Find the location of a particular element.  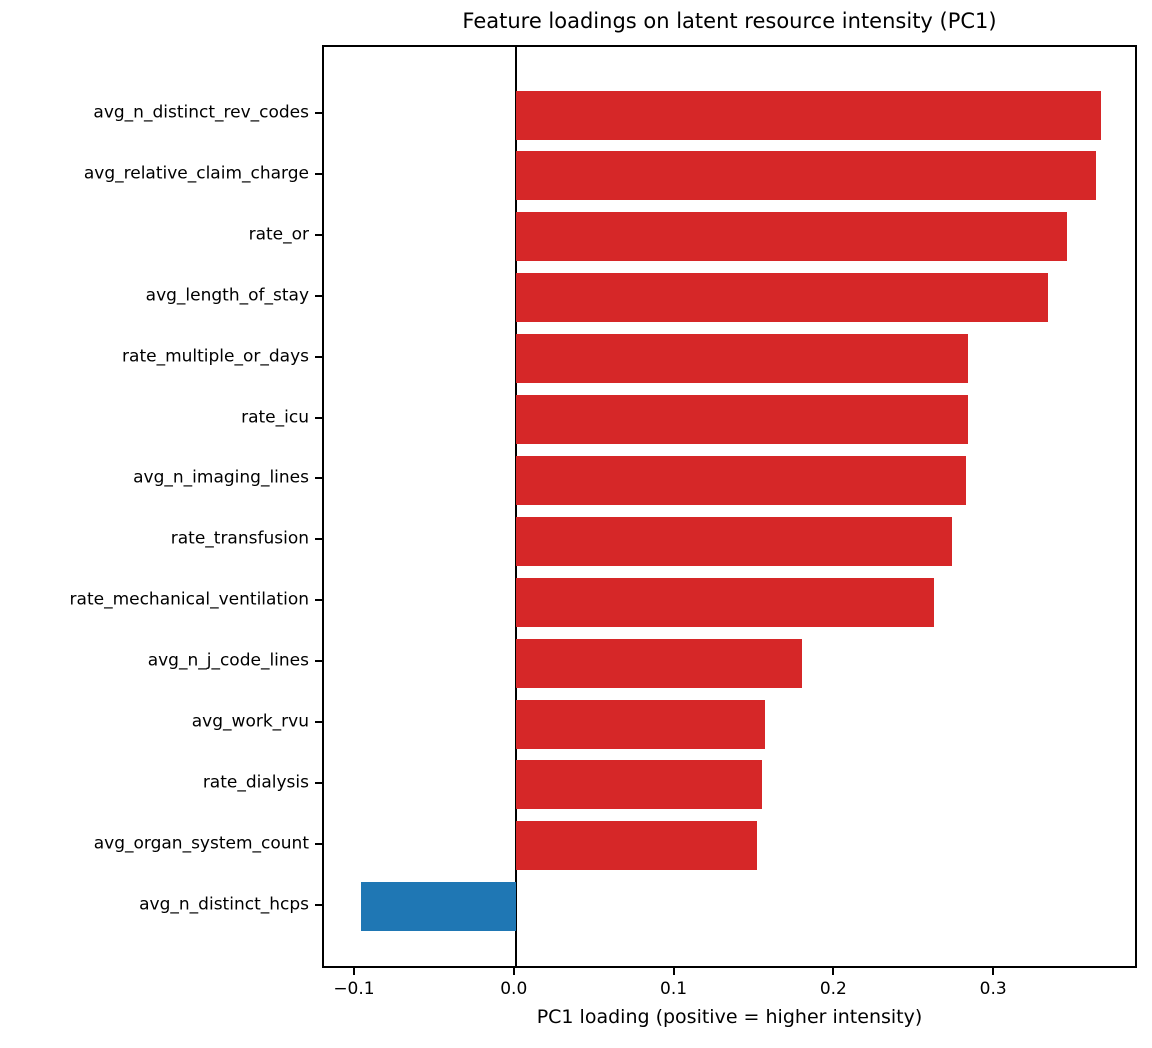

bar-avg_n_distinct_rev_codes is located at coordinates (808, 115).